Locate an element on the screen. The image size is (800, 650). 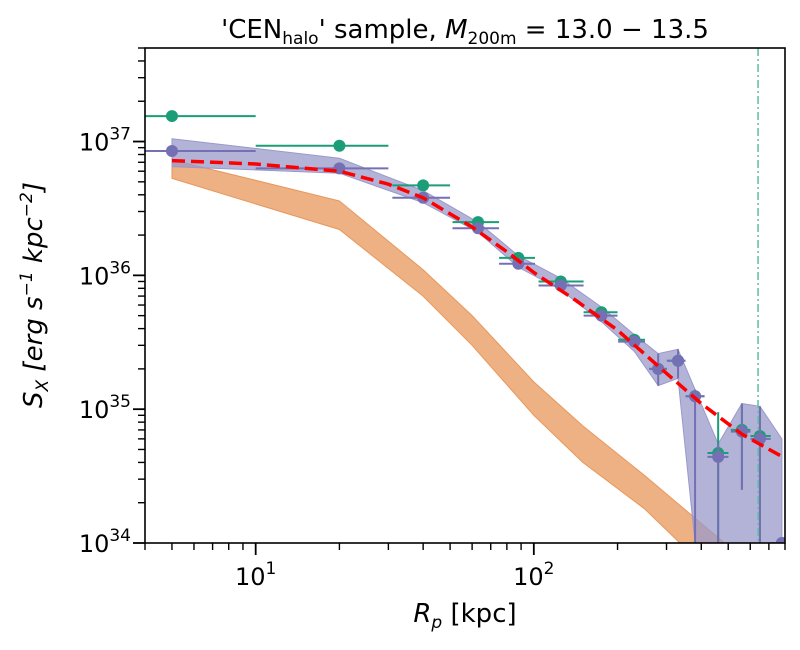
x-axis-label: Rp [kpc] is located at coordinates (464, 616).